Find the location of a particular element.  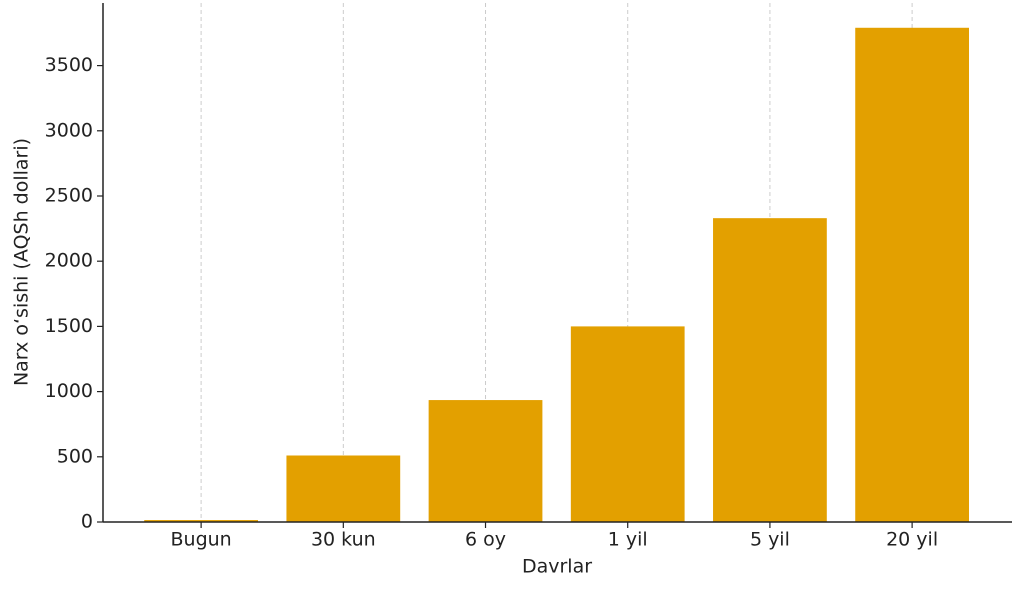

x-axis-label: Davrlar is located at coordinates (557, 567).